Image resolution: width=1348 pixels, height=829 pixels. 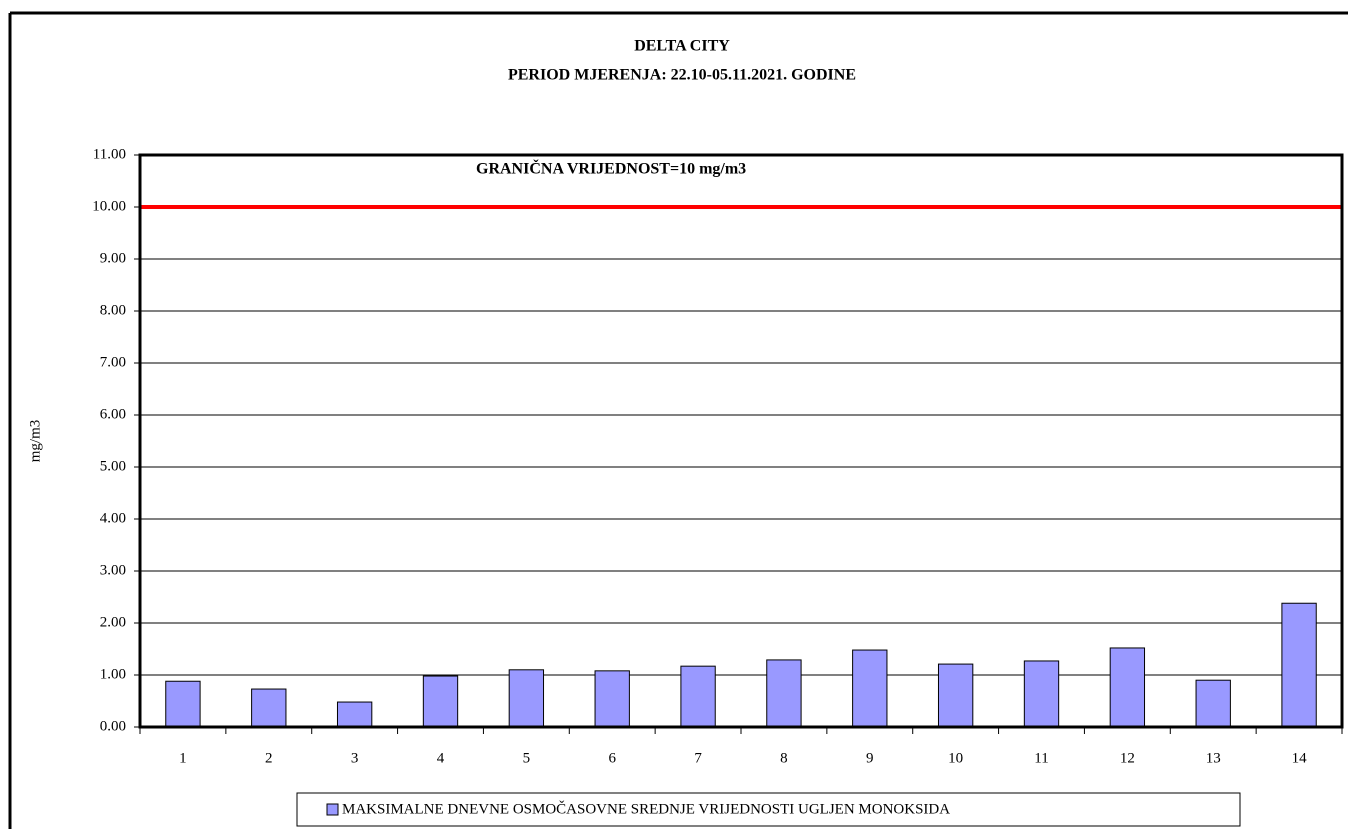 I want to click on x-tick-label: 1, so click(x=183, y=758).